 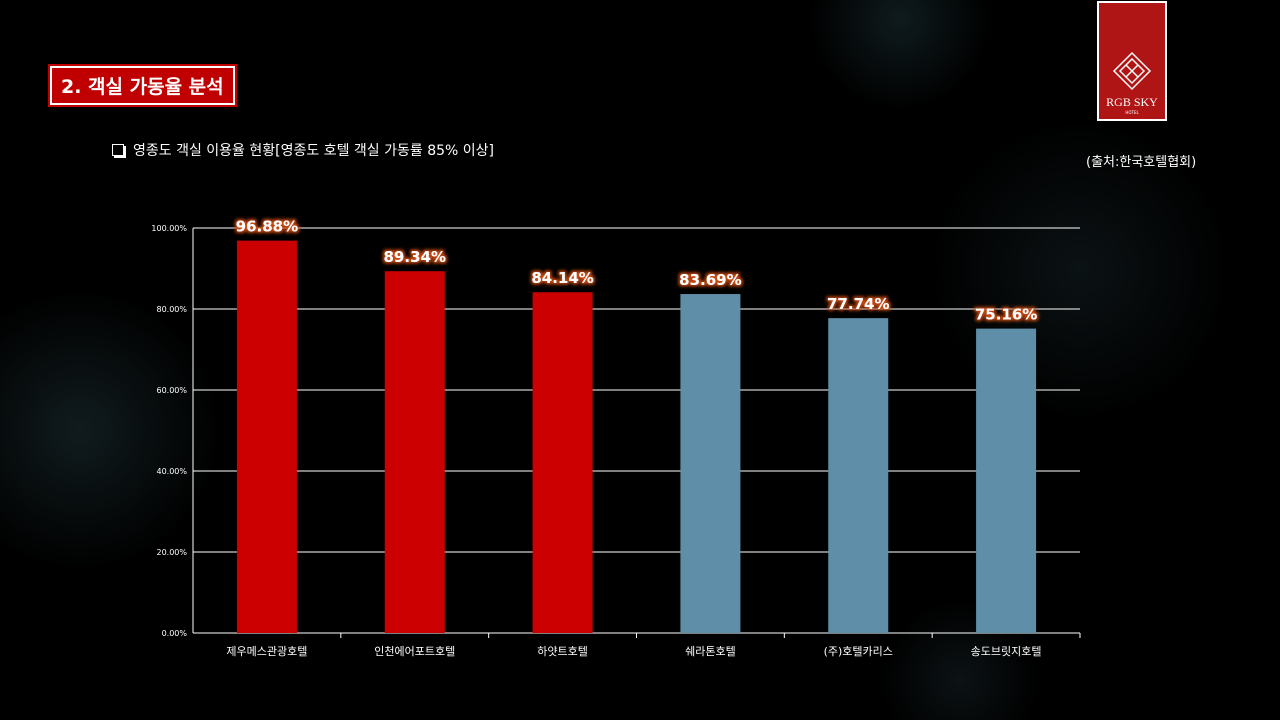 What do you see at coordinates (858, 651) in the screenshot?
I see `x-tick-label: (주)호텔카리스` at bounding box center [858, 651].